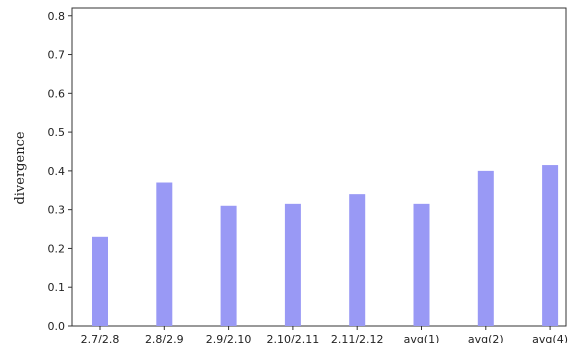 This screenshot has height=343, width=569. What do you see at coordinates (57, 93) in the screenshot?
I see `y-tick-label: 0.6` at bounding box center [57, 93].